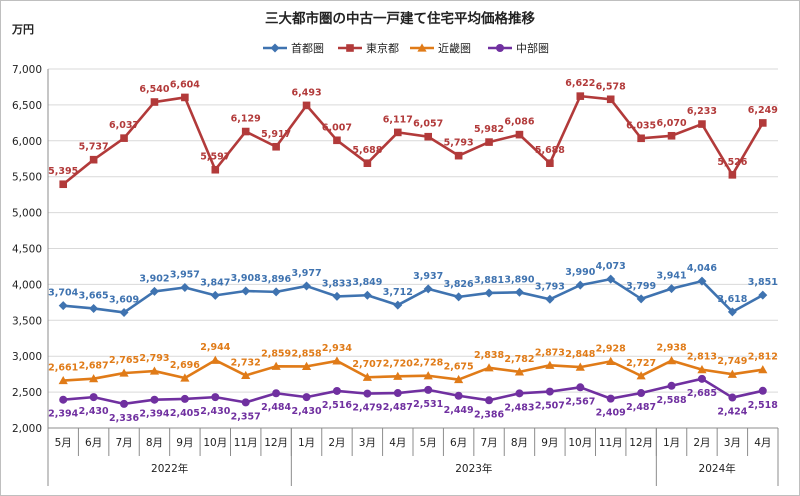 The width and height of the screenshot is (800, 496). What do you see at coordinates (63, 293) in the screenshot?
I see `data-label: 3,704` at bounding box center [63, 293].